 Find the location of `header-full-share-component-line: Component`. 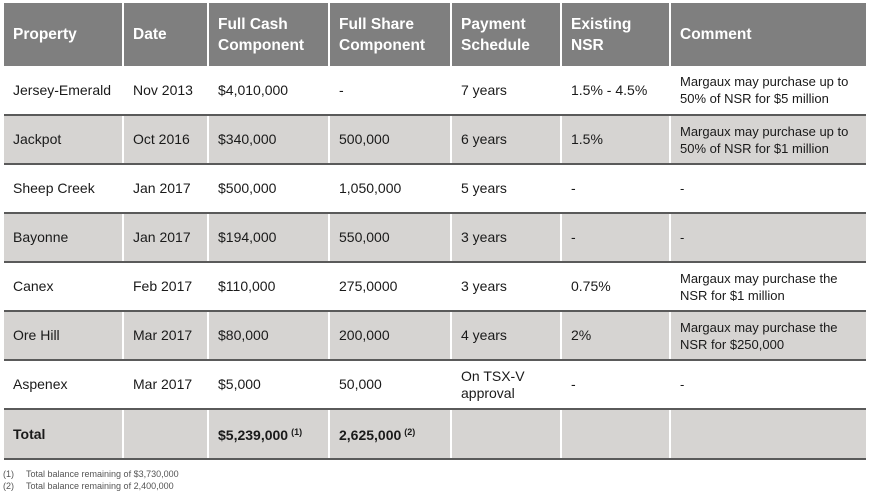

header-full-share-component-line: Component is located at coordinates (382, 45).